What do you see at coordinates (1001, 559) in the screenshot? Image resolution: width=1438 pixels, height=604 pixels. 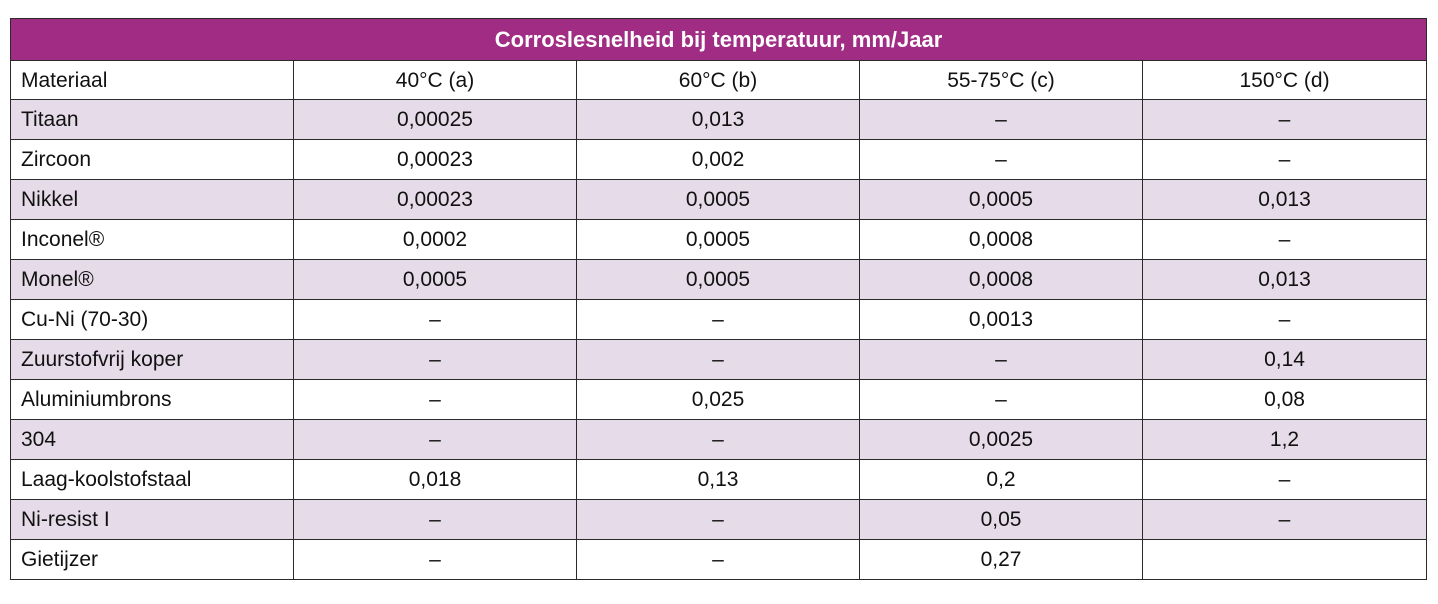 I see `cell-55-75c: 0,27` at bounding box center [1001, 559].